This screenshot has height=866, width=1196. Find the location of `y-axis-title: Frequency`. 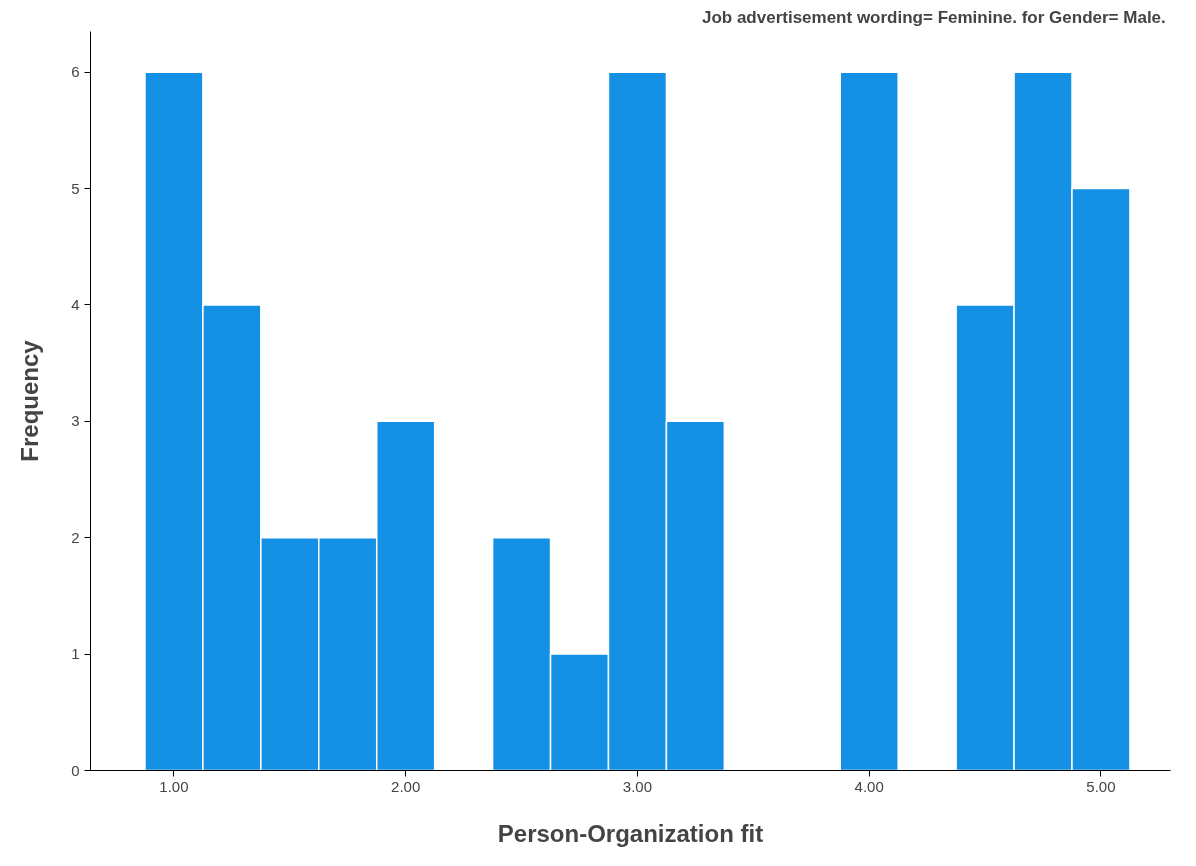

y-axis-title: Frequency is located at coordinates (30, 400).